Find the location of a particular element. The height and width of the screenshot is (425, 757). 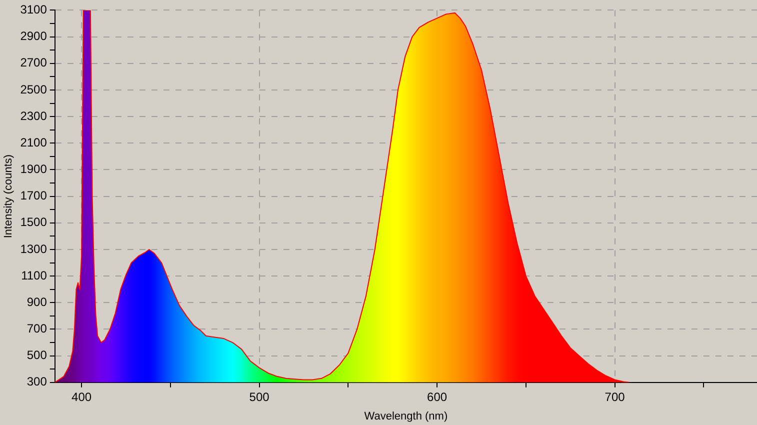

y-tick-label: 900 is located at coordinates (37, 301).